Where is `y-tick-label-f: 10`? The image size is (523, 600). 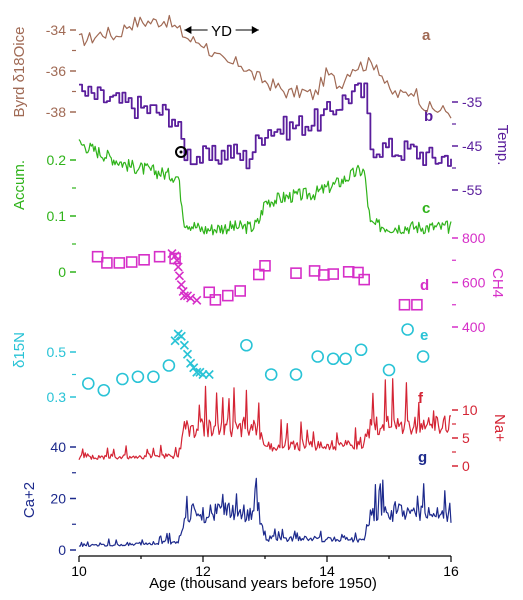
y-tick-label-f: 10 is located at coordinates (470, 410).